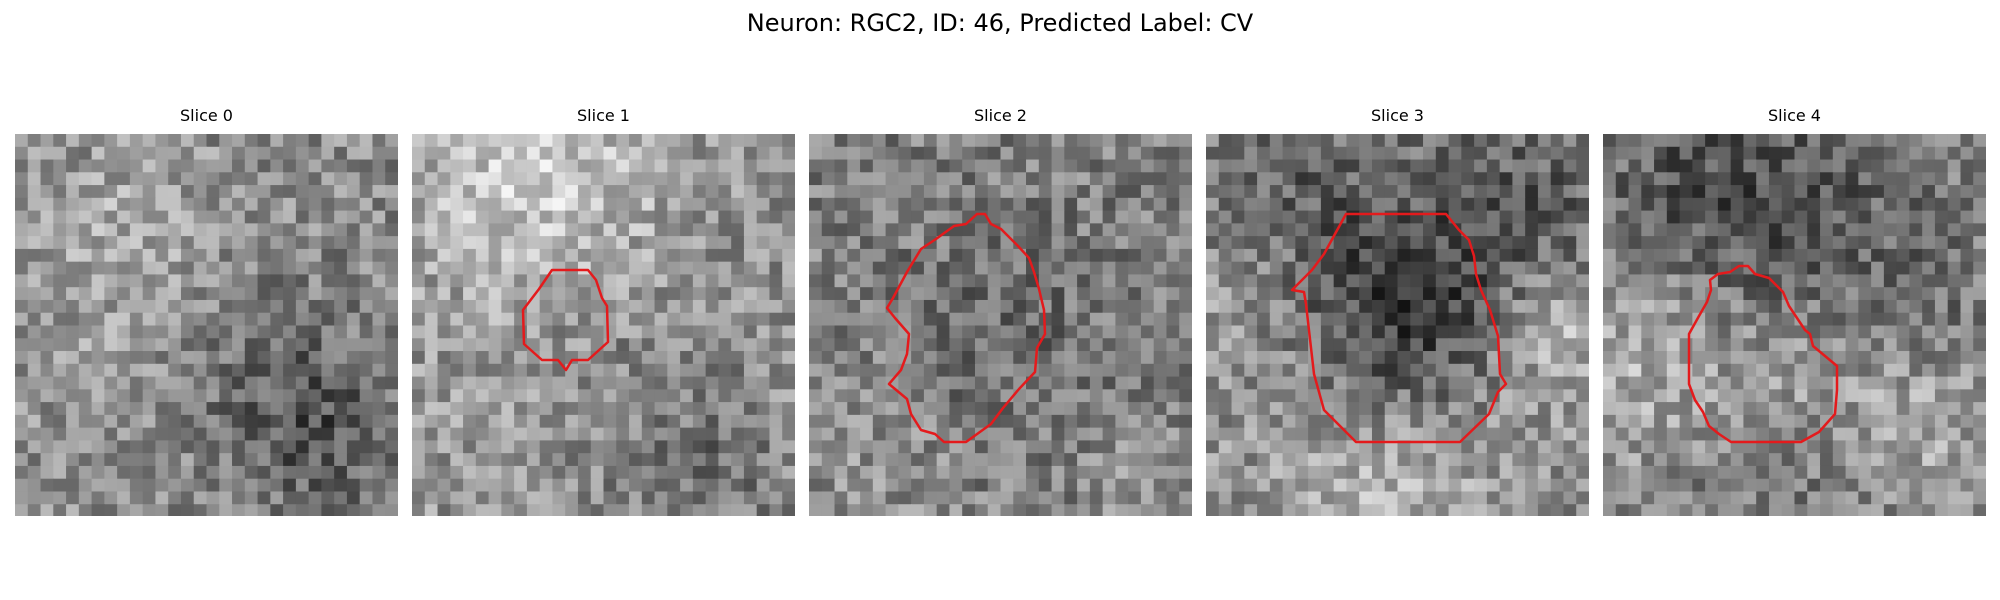  Describe the element at coordinates (1794, 115) in the screenshot. I see `slice-title: Slice 4` at that location.